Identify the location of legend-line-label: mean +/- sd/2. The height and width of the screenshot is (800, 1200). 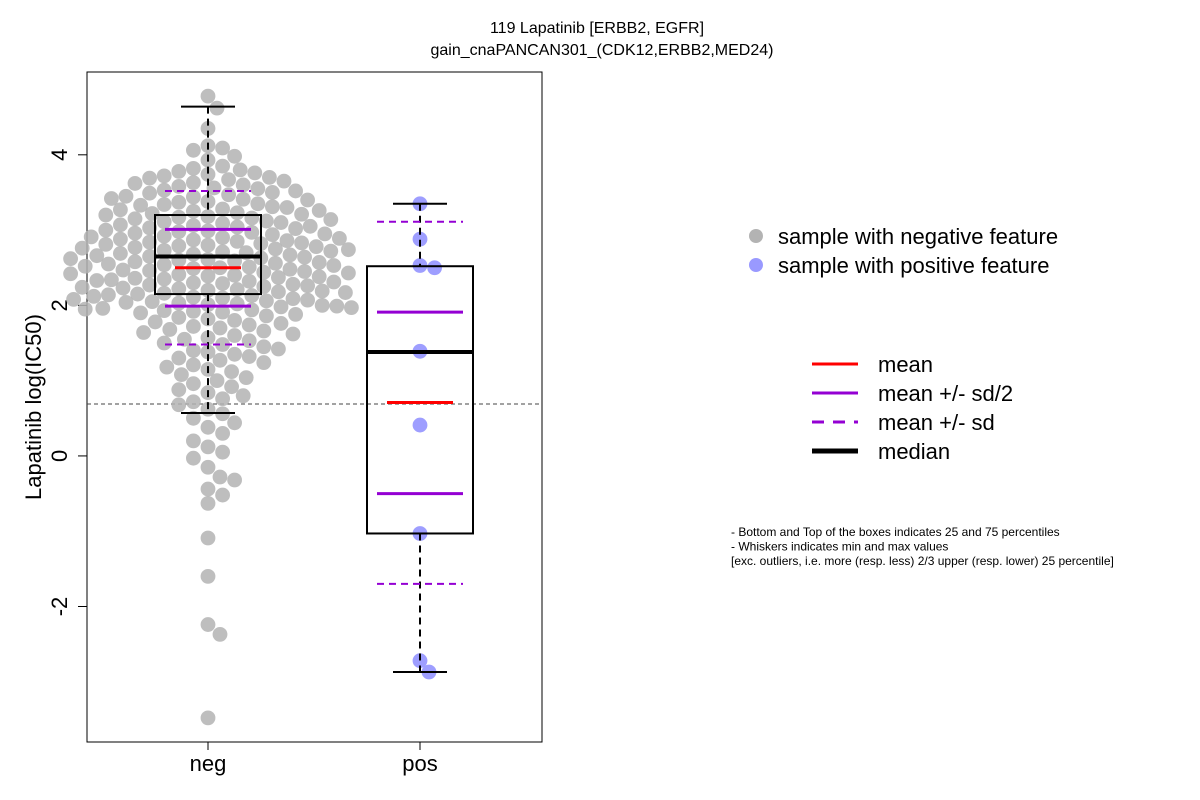
(945, 393).